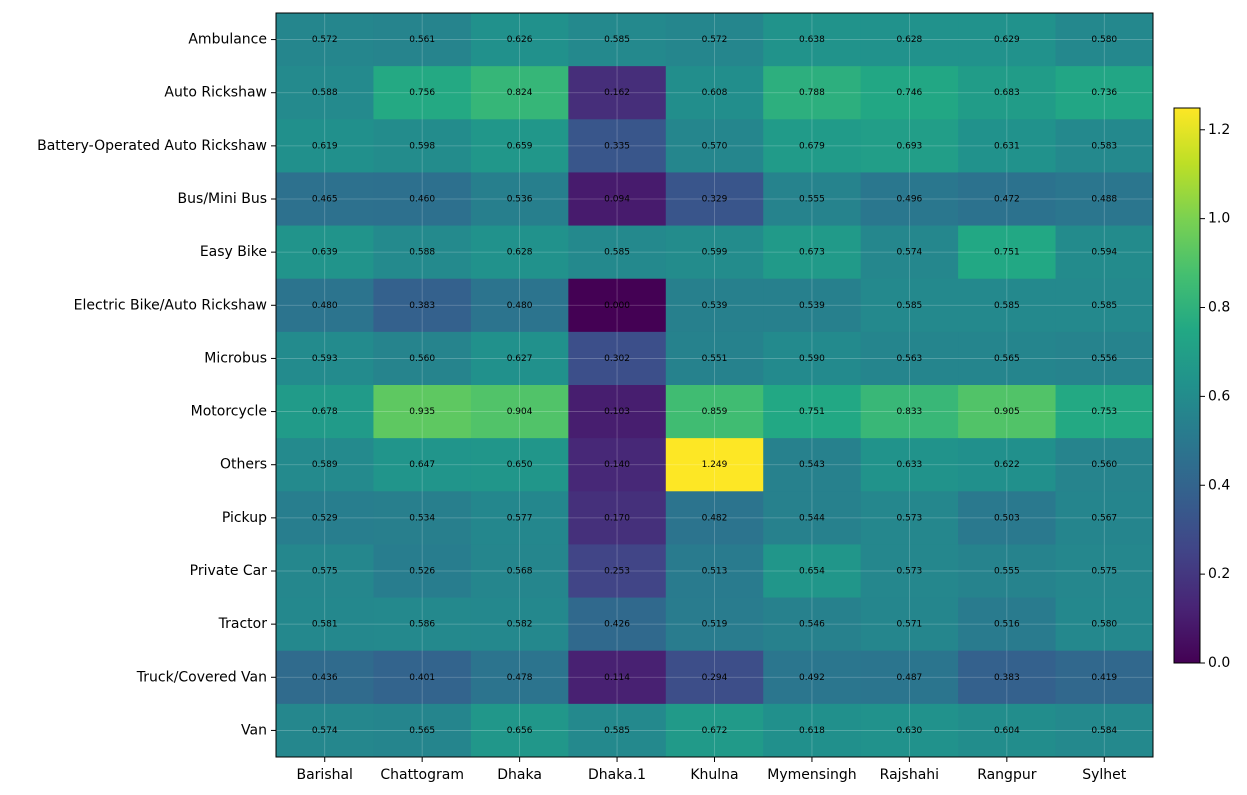  I want to click on cell-label: 0.565, so click(422, 731).